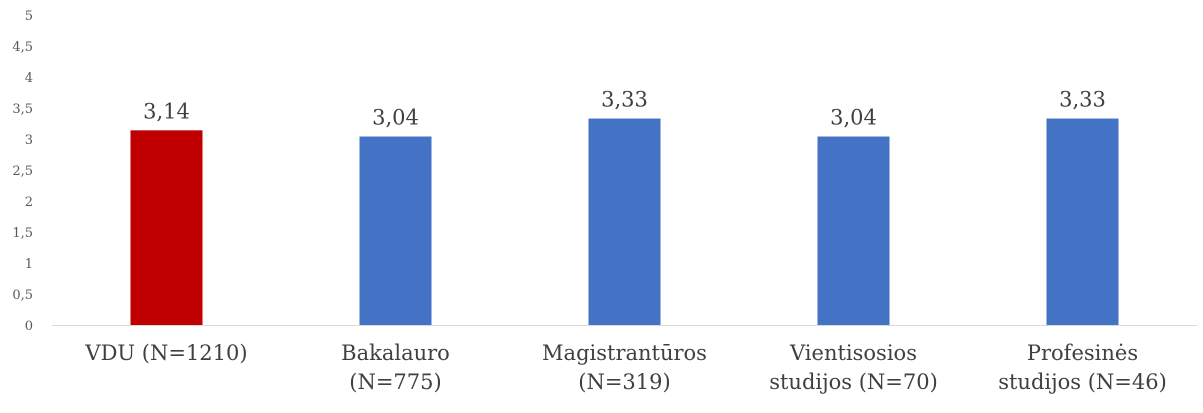 Image resolution: width=1203 pixels, height=413 pixels. Describe the element at coordinates (22, 47) in the screenshot. I see `y-tick-label: 4,5` at that location.